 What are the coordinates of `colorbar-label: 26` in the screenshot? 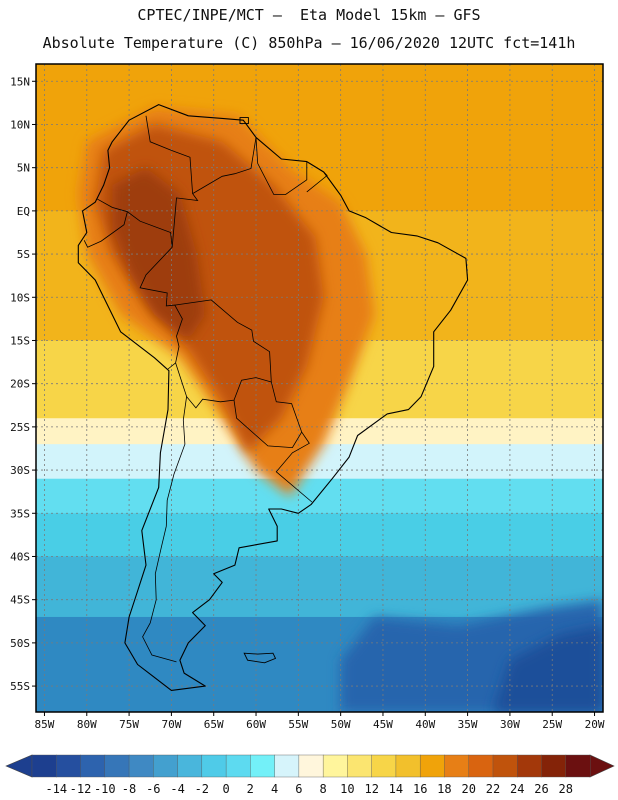 It's located at (541, 789).